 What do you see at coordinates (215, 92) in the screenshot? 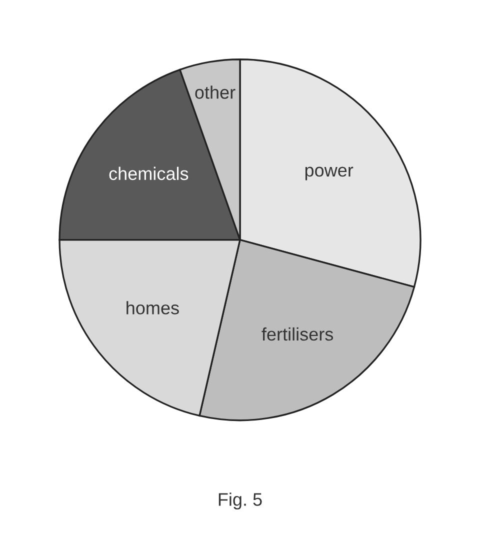
I see `slice-label: other` at bounding box center [215, 92].